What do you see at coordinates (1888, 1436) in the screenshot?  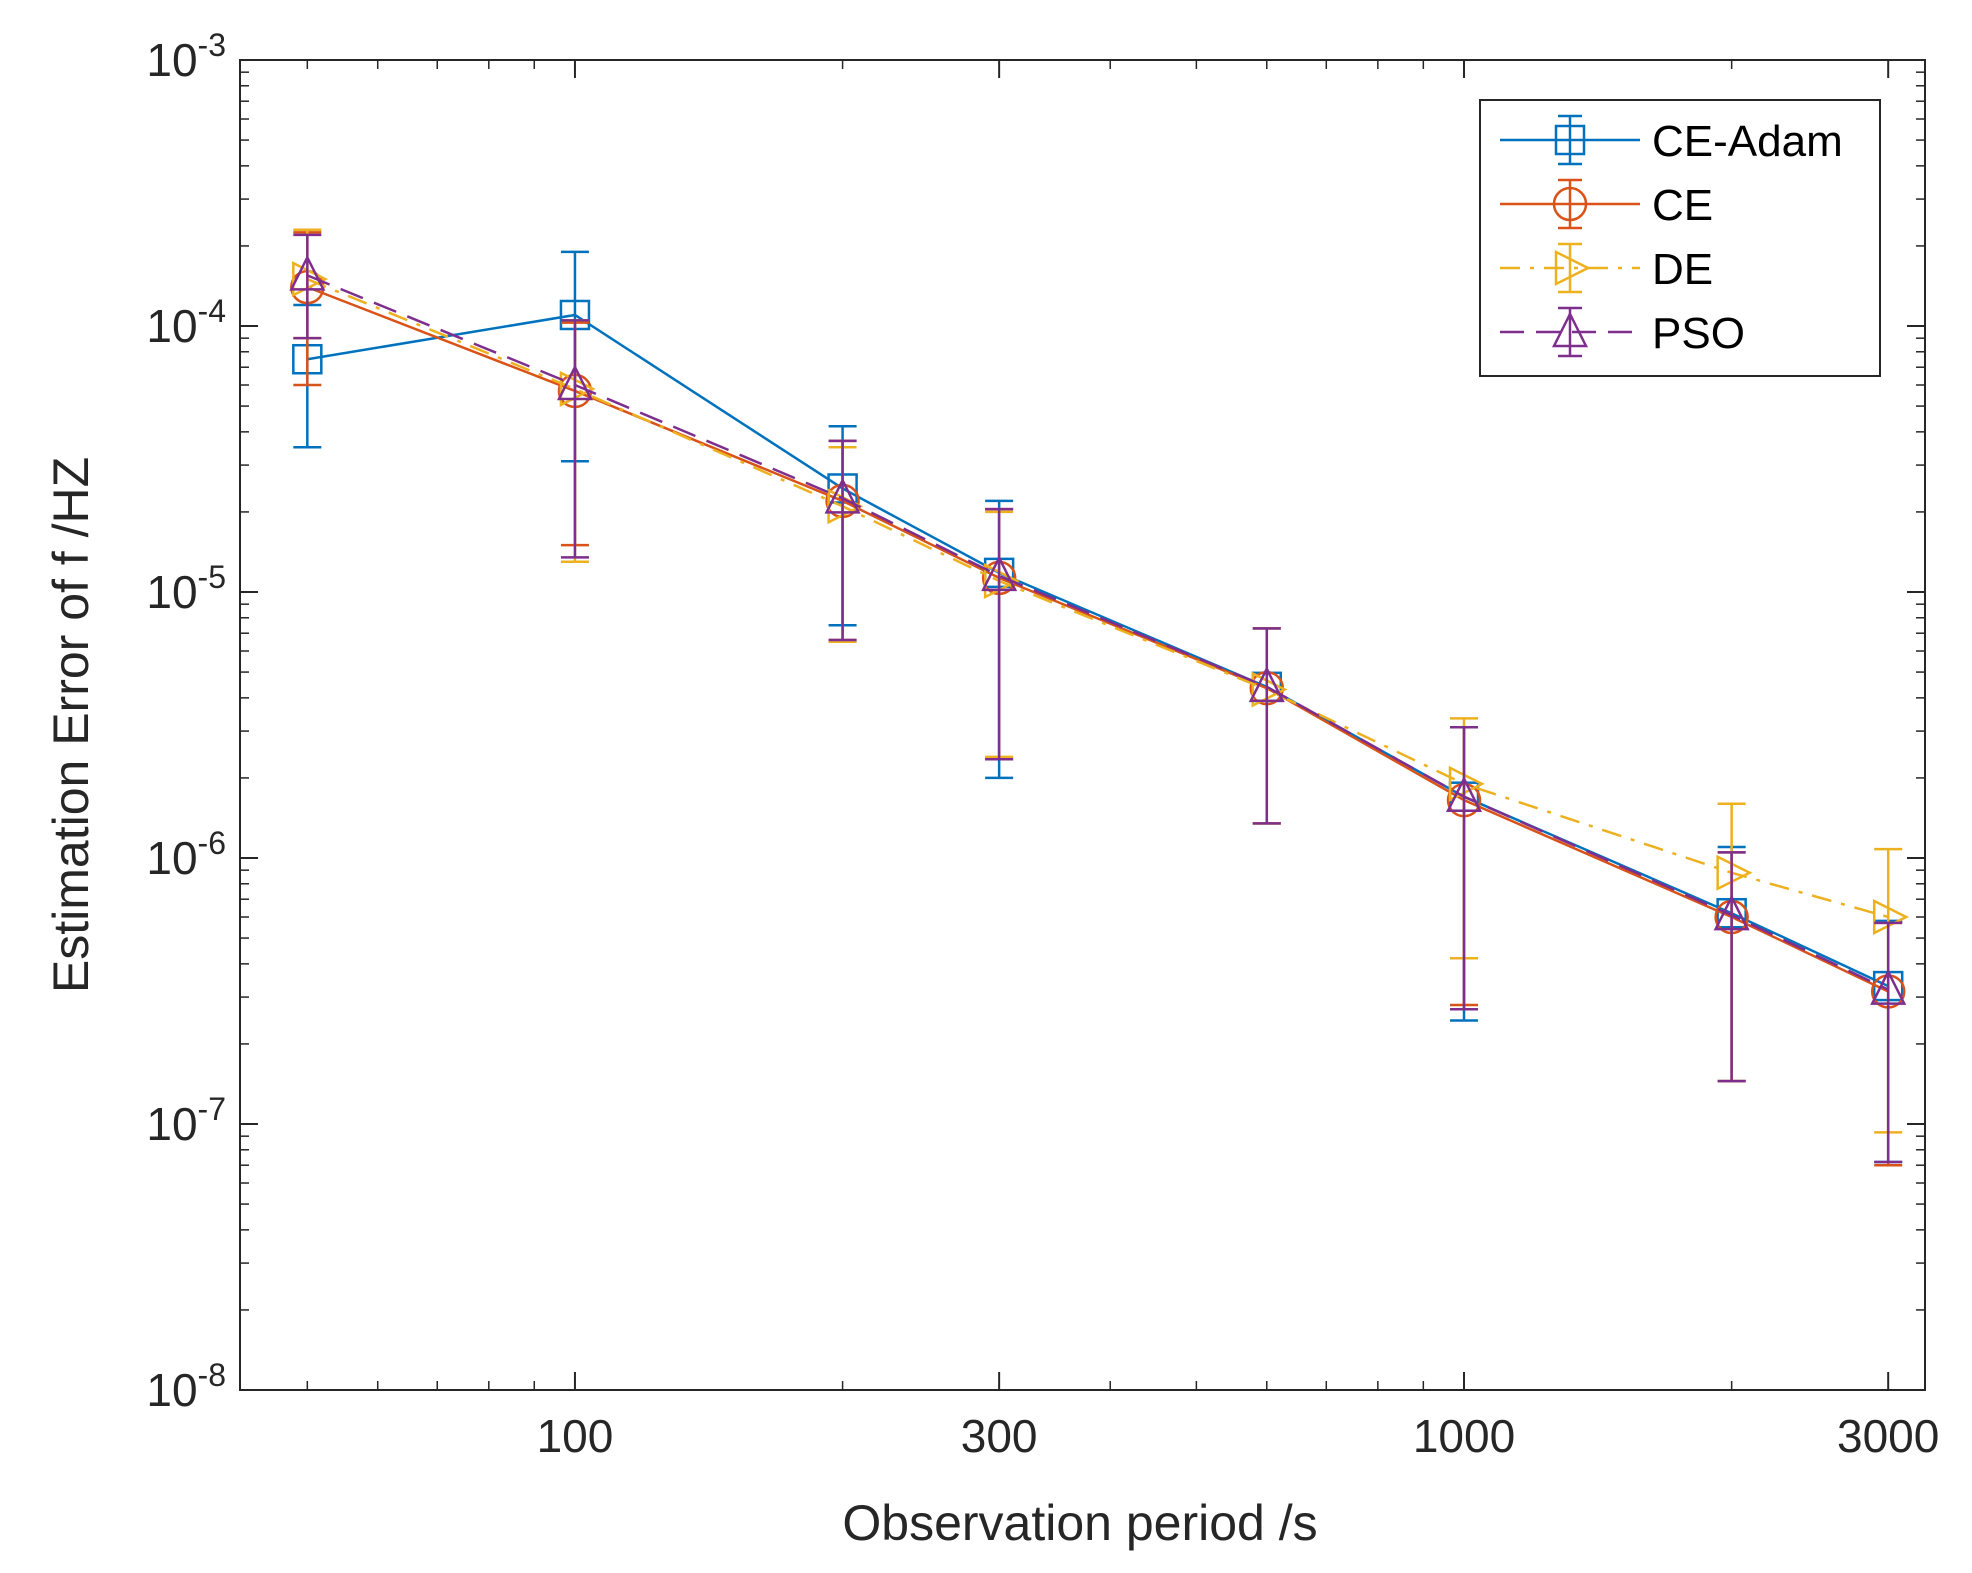 I see `x-tick-label: 3000` at bounding box center [1888, 1436].